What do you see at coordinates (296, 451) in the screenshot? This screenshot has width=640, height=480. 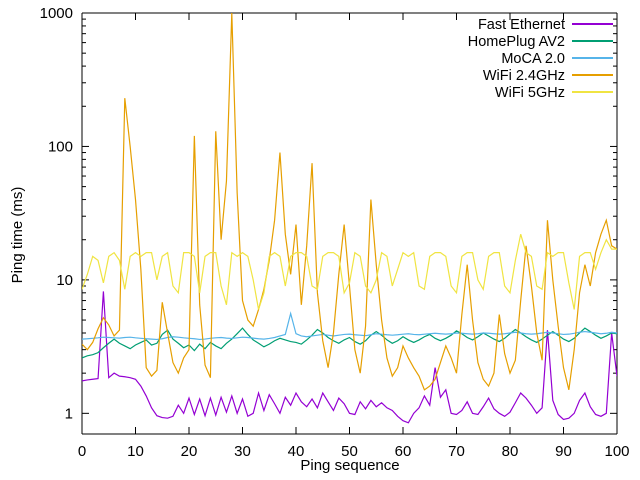 I see `x-tick-label: 40` at bounding box center [296, 451].